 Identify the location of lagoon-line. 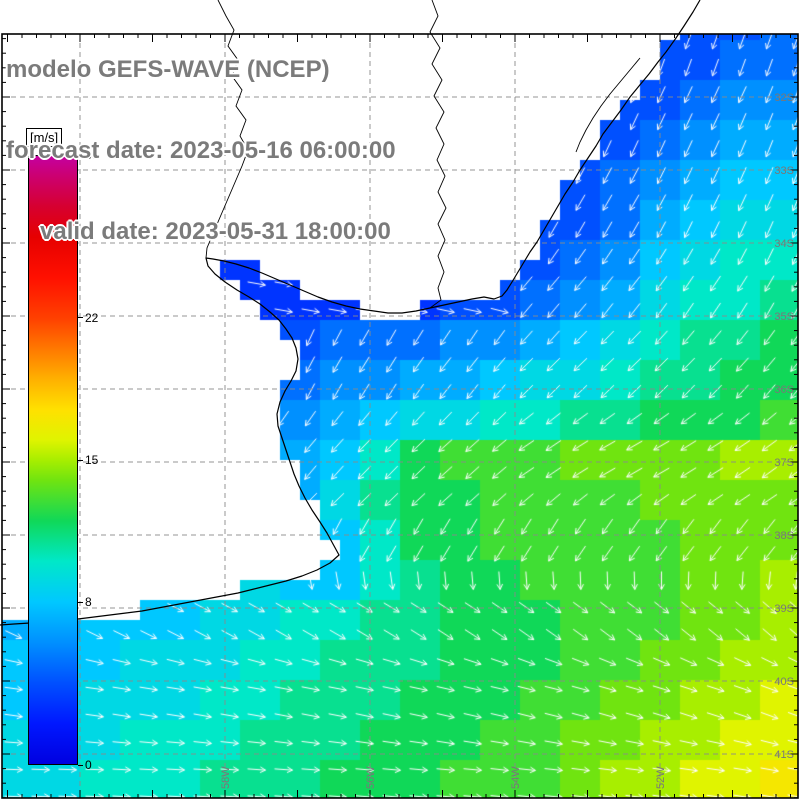
(608, 105).